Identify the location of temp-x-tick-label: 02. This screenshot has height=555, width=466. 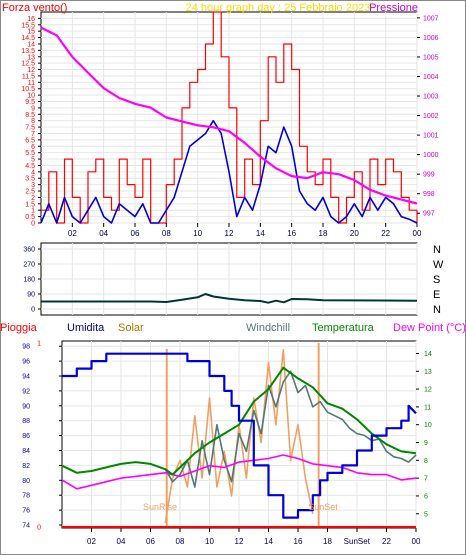
(91, 541).